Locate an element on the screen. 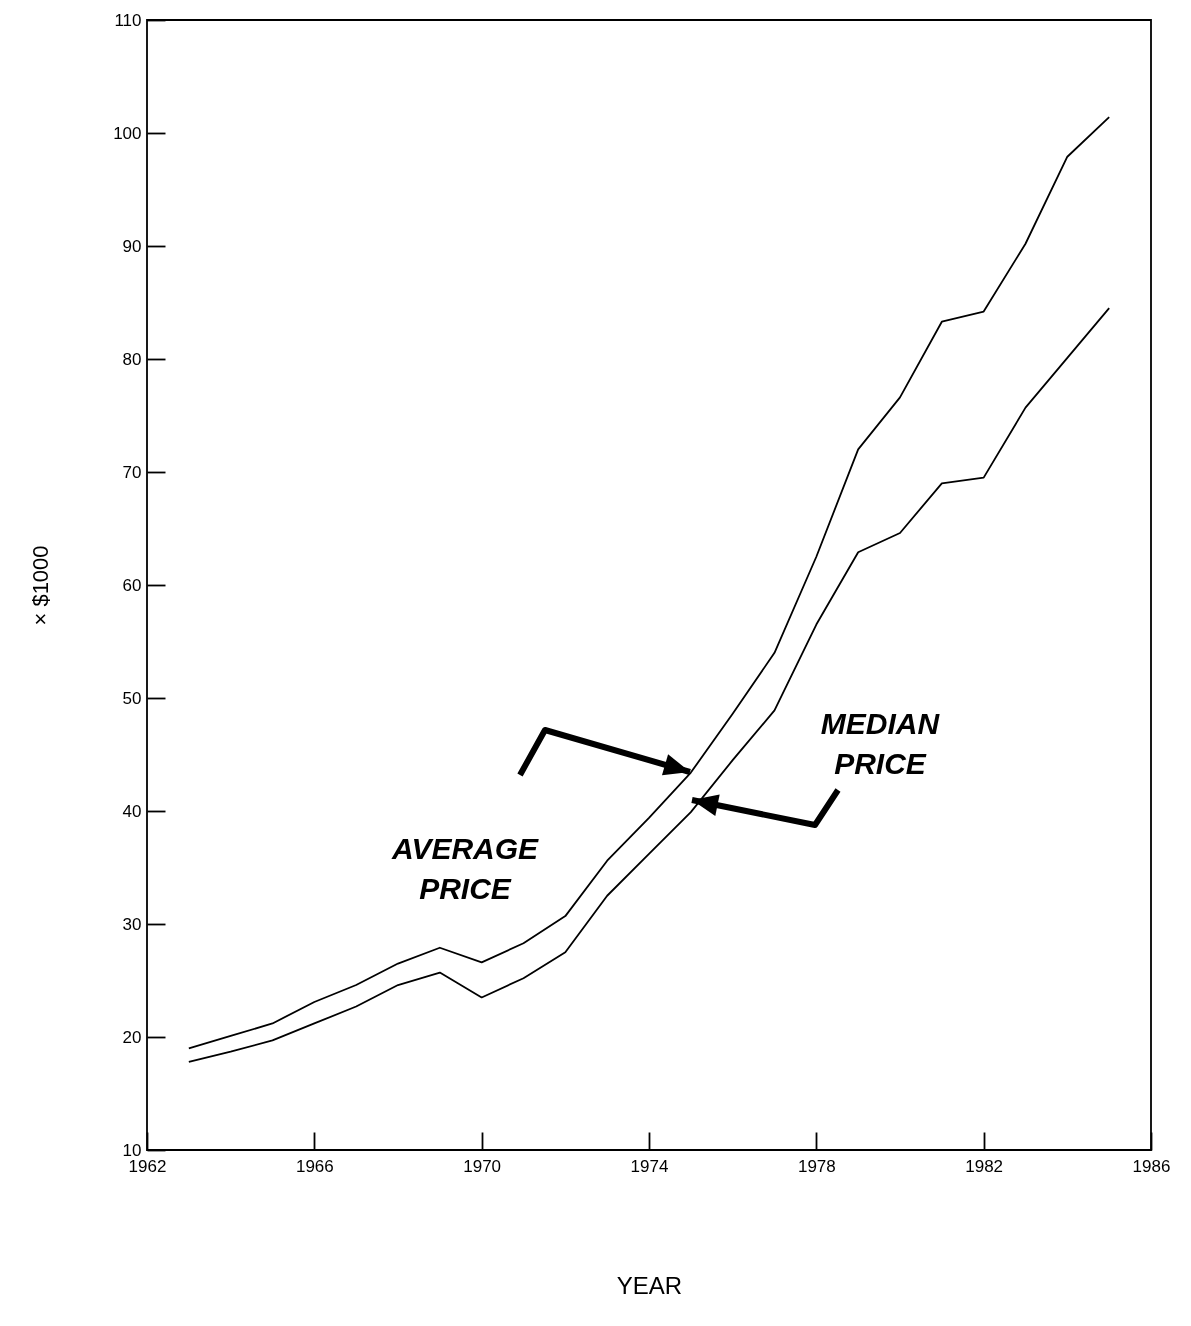 The width and height of the screenshot is (1191, 1326). y-tick-label: 30 is located at coordinates (132, 924).